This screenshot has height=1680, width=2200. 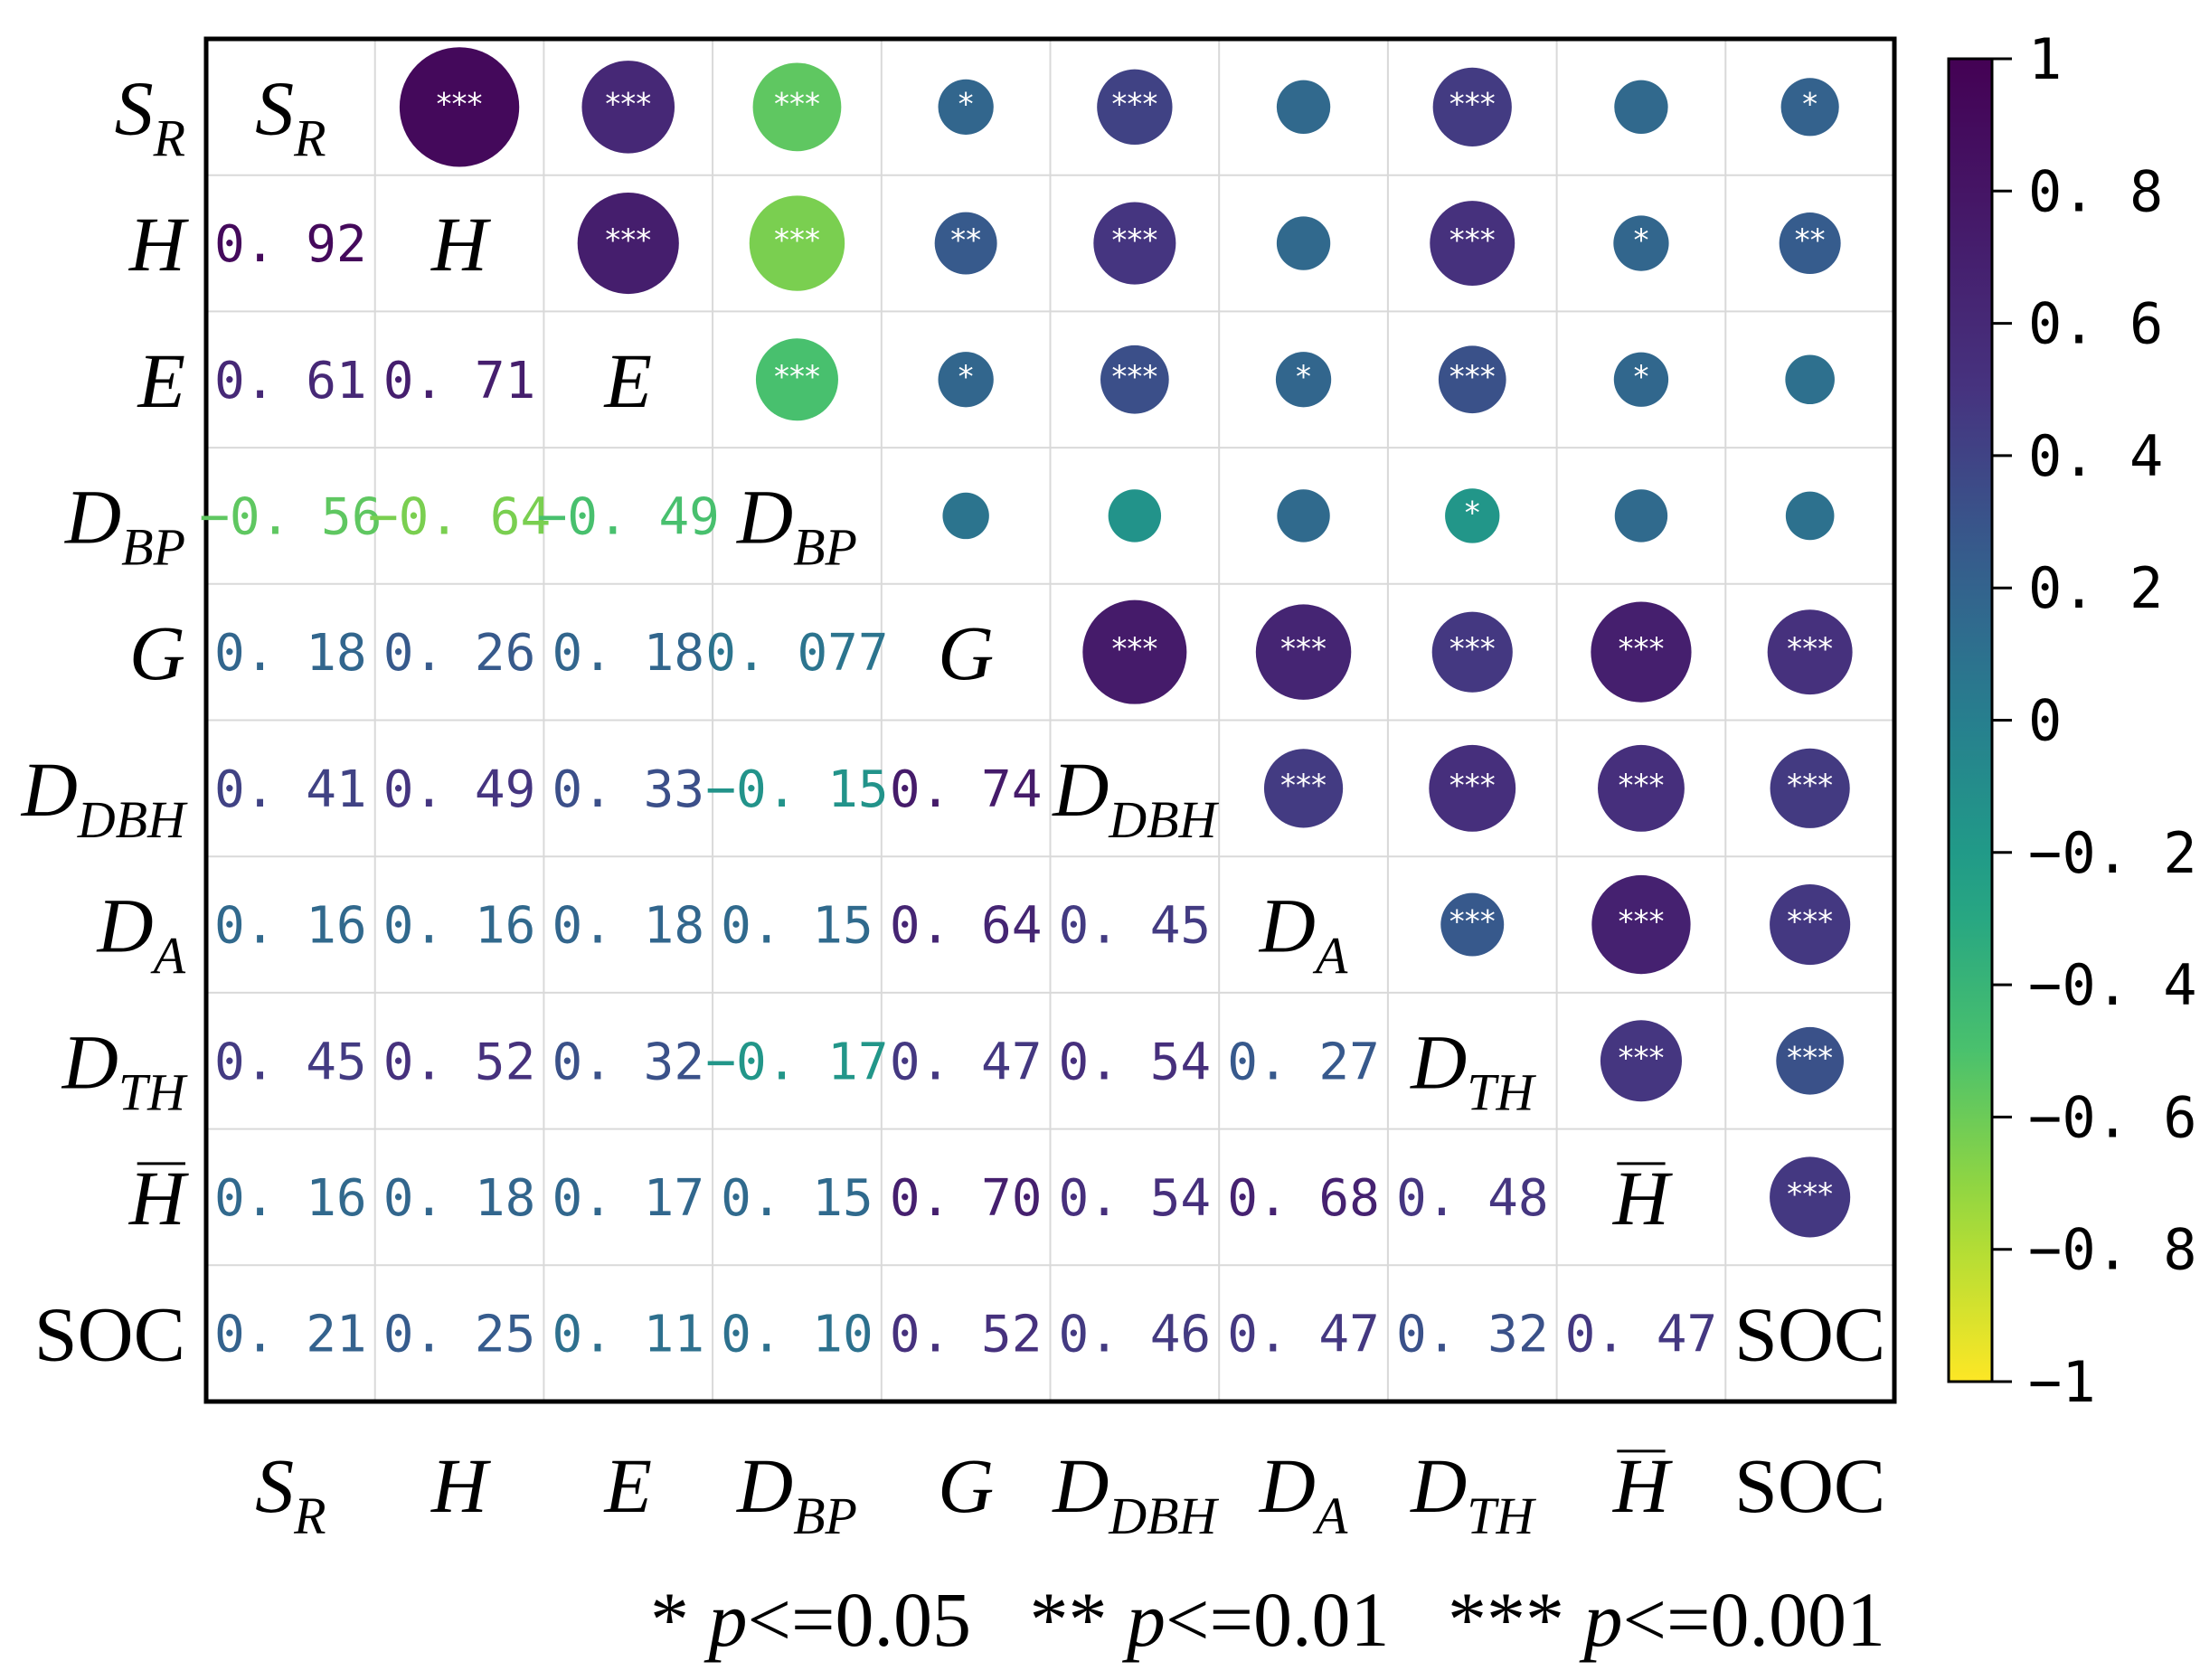 I want to click on correlation-value: 0. 18, so click(x=459, y=1198).